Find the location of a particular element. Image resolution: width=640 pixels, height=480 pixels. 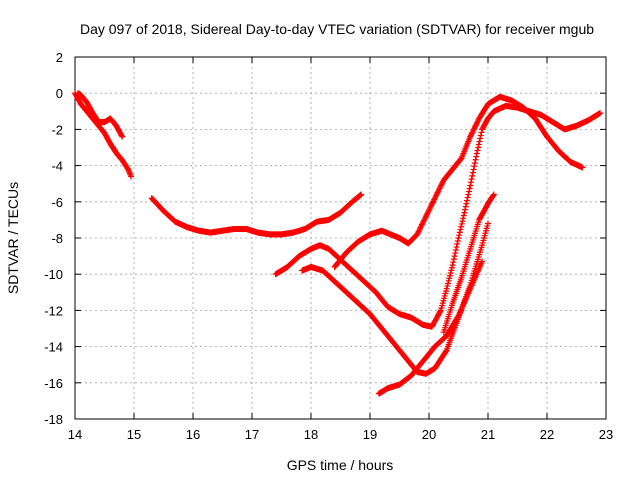

x-tick-label: 14 is located at coordinates (75, 434).